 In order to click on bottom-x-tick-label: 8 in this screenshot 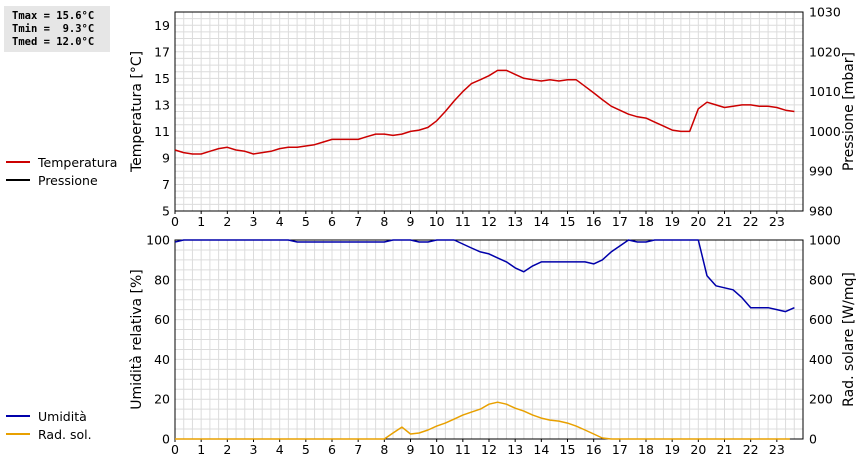, I will do `click(384, 449)`.